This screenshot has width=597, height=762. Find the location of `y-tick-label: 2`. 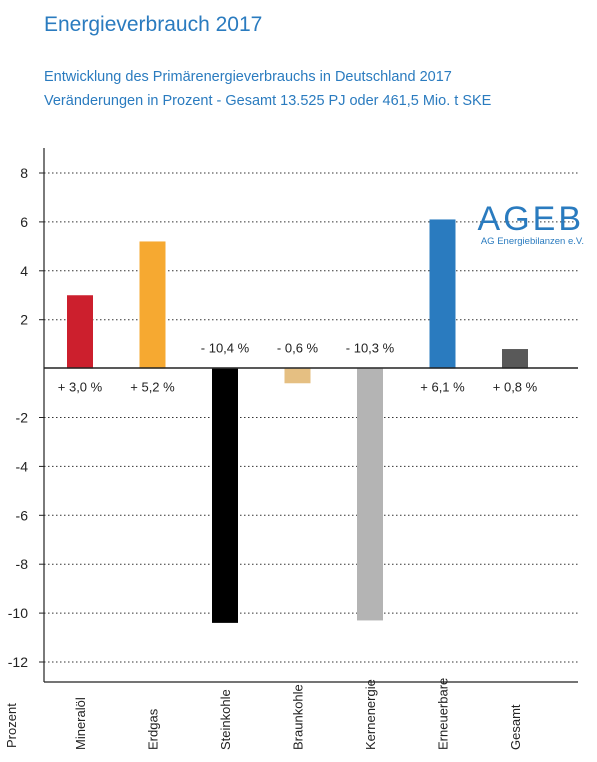

y-tick-label: 2 is located at coordinates (24, 320).